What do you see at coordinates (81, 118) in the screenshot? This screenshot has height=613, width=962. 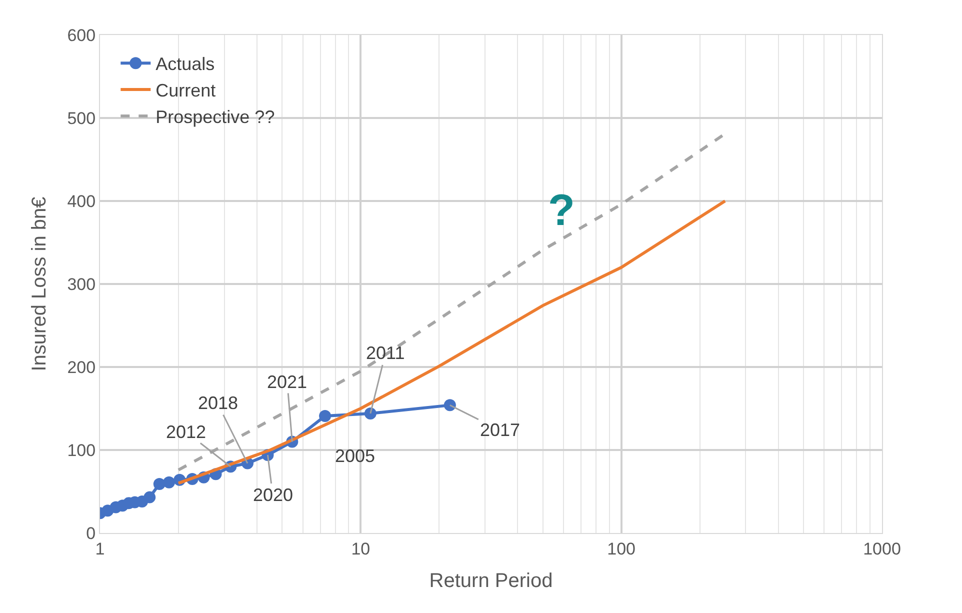 I see `y-tick-label: 500` at bounding box center [81, 118].